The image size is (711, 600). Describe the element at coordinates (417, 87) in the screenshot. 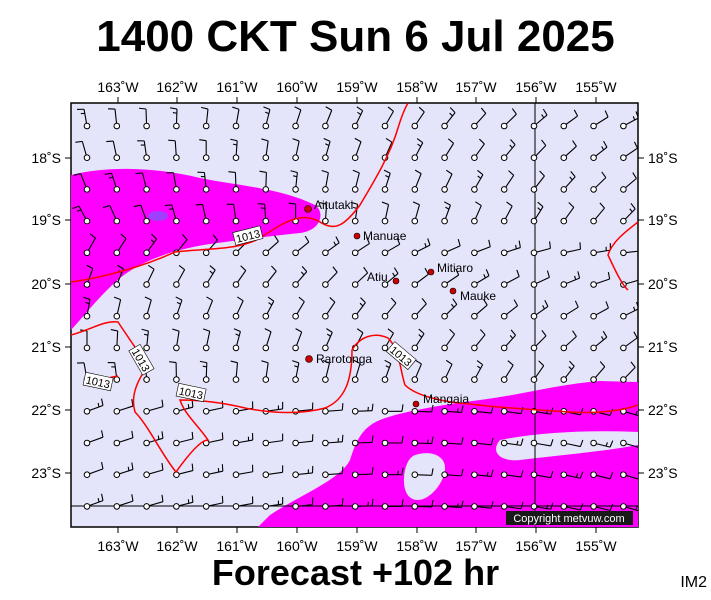

I see `longitude-label: 158˚W` at that location.